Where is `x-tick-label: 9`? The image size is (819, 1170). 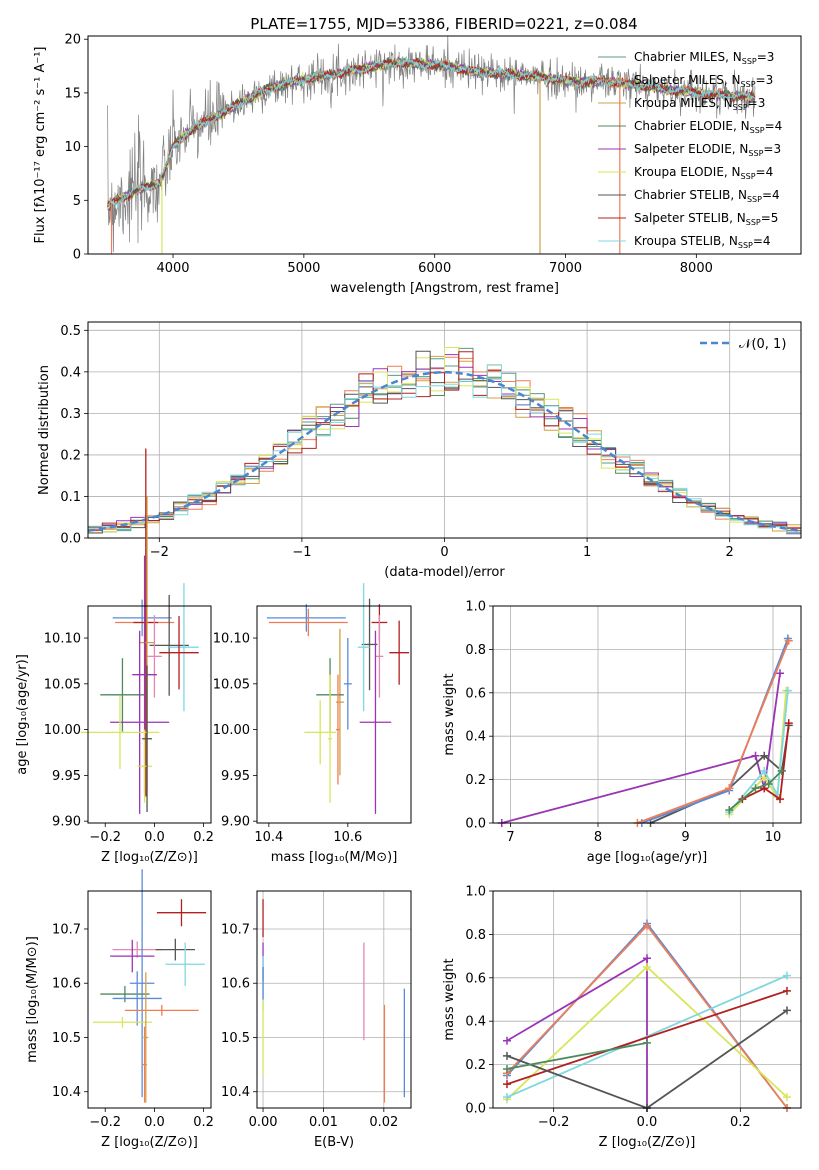
x-tick-label: 9 is located at coordinates (685, 837).